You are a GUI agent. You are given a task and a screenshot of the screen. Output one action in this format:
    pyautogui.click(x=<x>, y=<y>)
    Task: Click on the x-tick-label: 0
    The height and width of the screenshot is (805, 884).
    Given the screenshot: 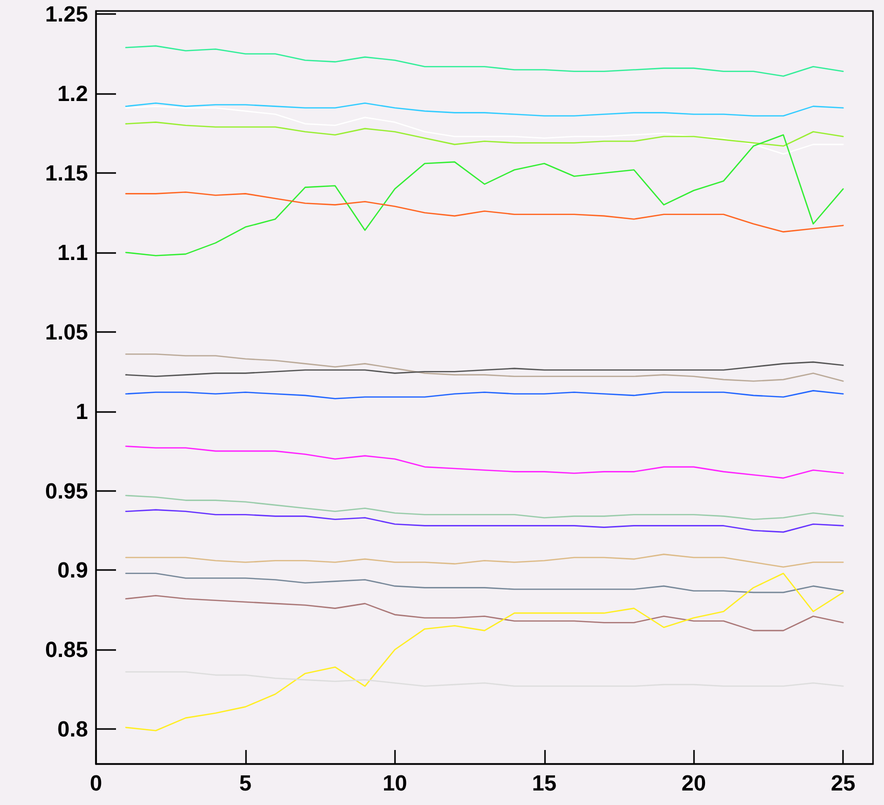 What is the action you would take?
    pyautogui.click(x=96, y=783)
    